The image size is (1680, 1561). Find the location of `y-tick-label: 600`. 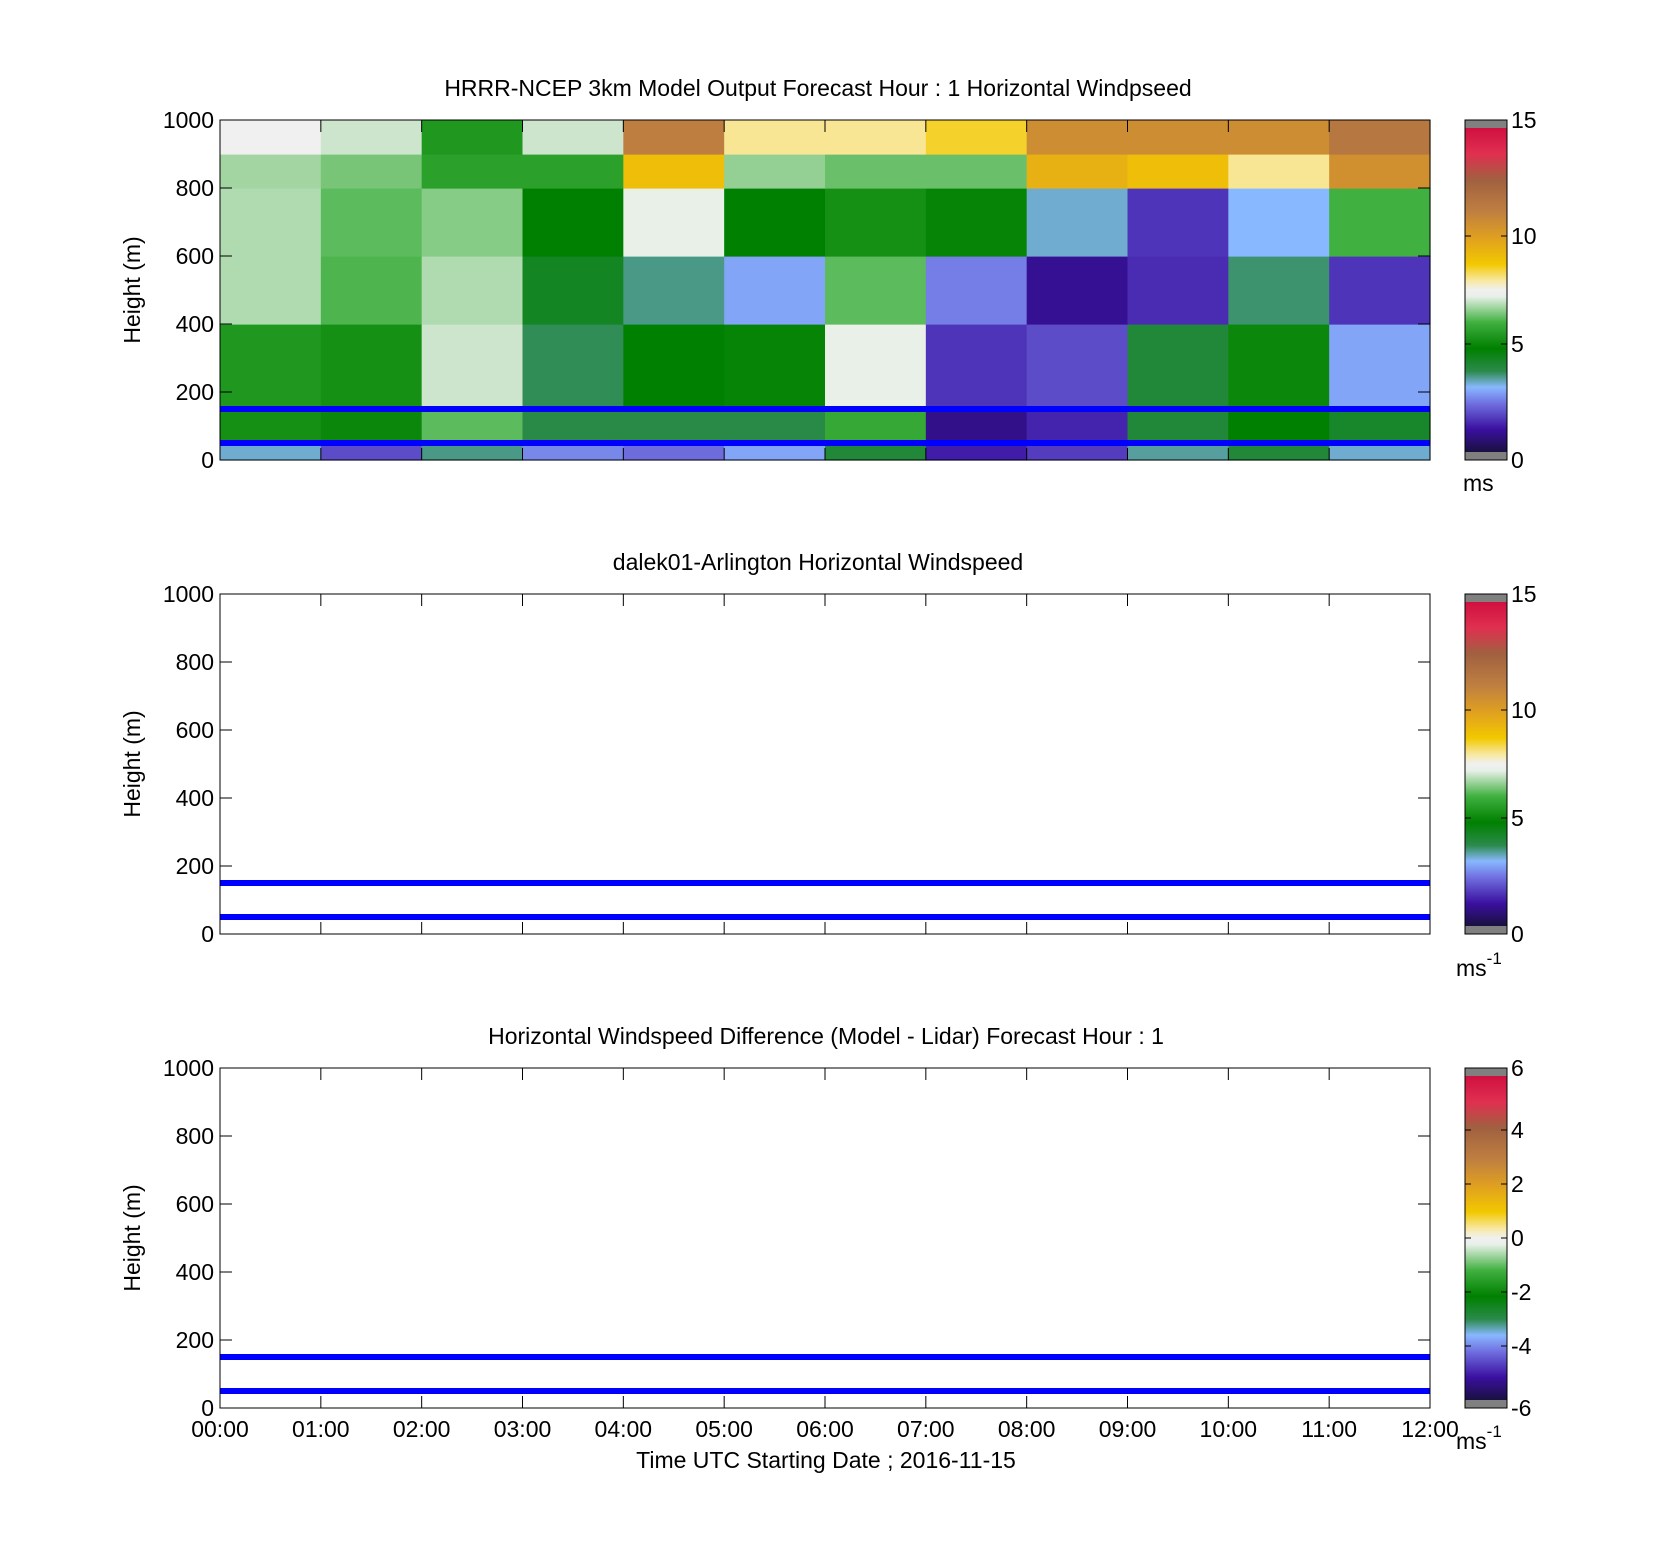

y-tick-label: 600 is located at coordinates (195, 256).